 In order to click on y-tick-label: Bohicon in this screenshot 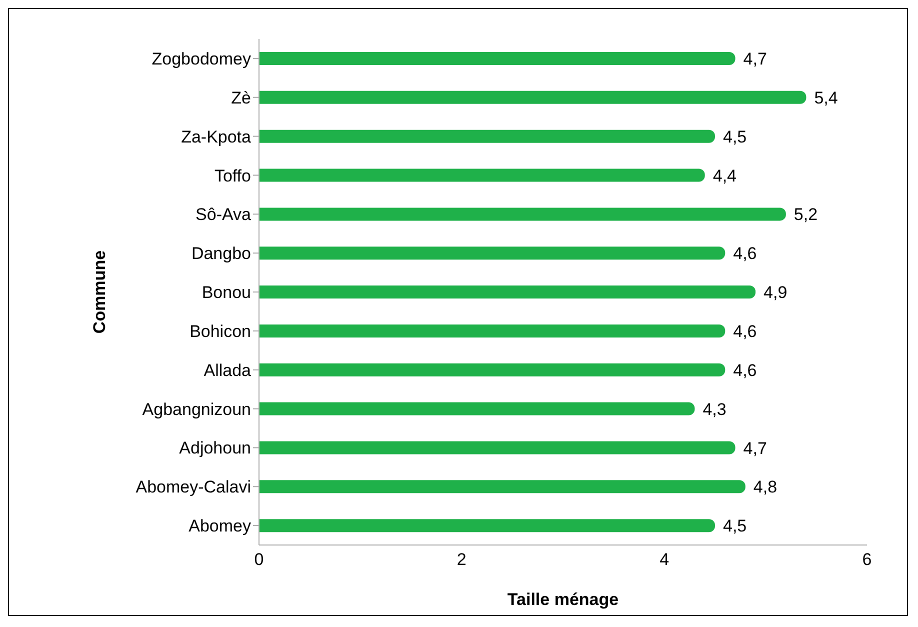, I will do `click(220, 331)`.